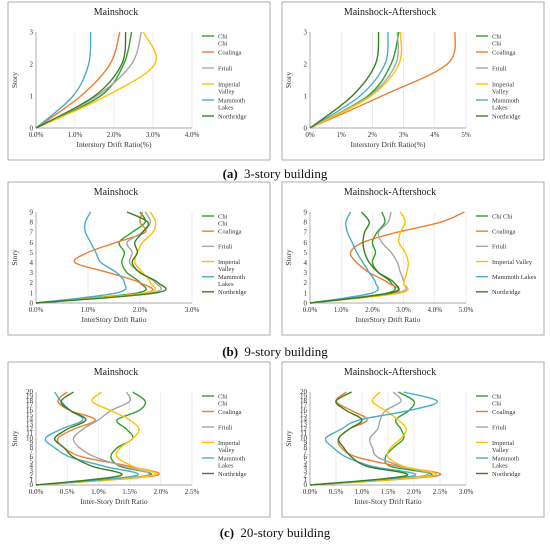 The width and height of the screenshot is (550, 545). I want to click on x-tick-label: 1%, so click(342, 135).